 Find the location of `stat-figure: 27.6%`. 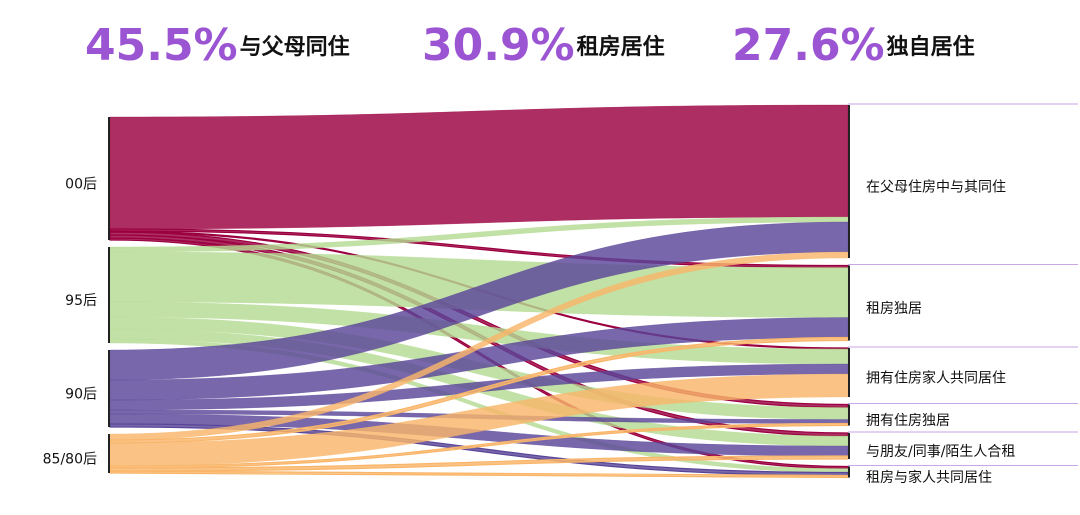

stat-figure: 27.6% is located at coordinates (808, 45).